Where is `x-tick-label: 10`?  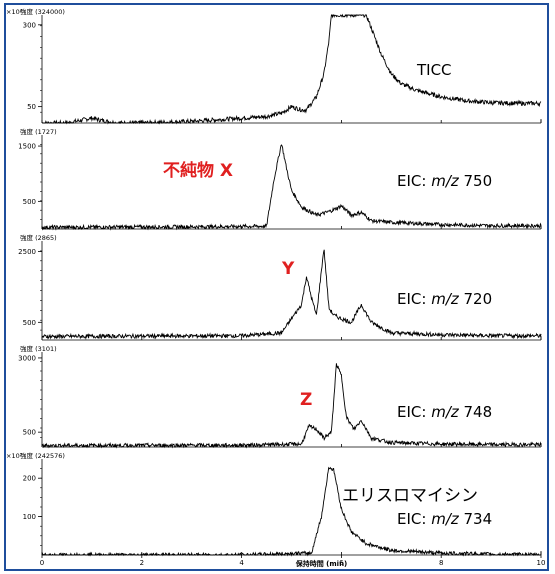
x-tick-label: 10 is located at coordinates (541, 563).